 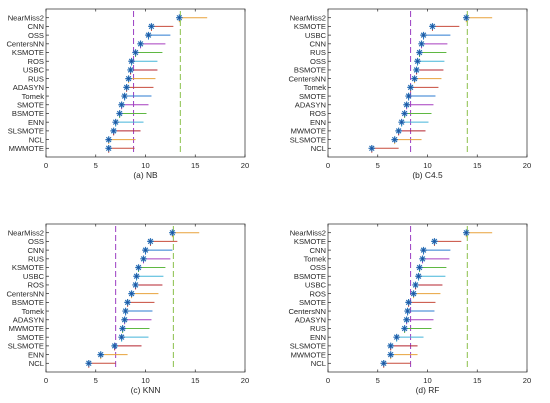 I want to click on panel-caption: (d) RF, so click(x=428, y=390).